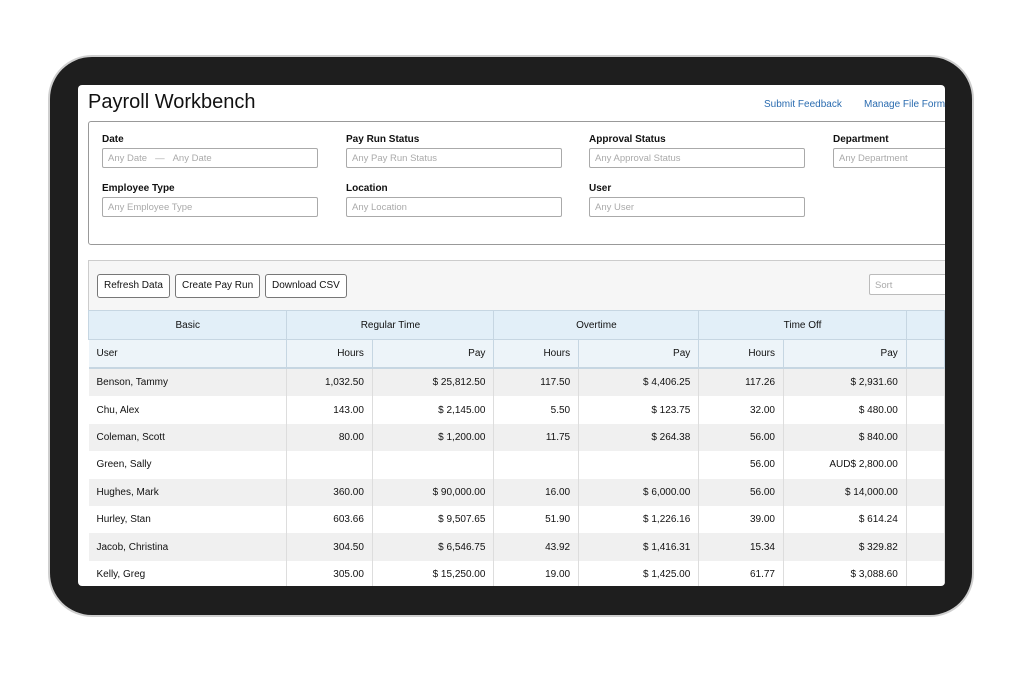 This screenshot has width=1024, height=683. Describe the element at coordinates (454, 158) in the screenshot. I see `filter-input: Any Pay Run Status` at that location.